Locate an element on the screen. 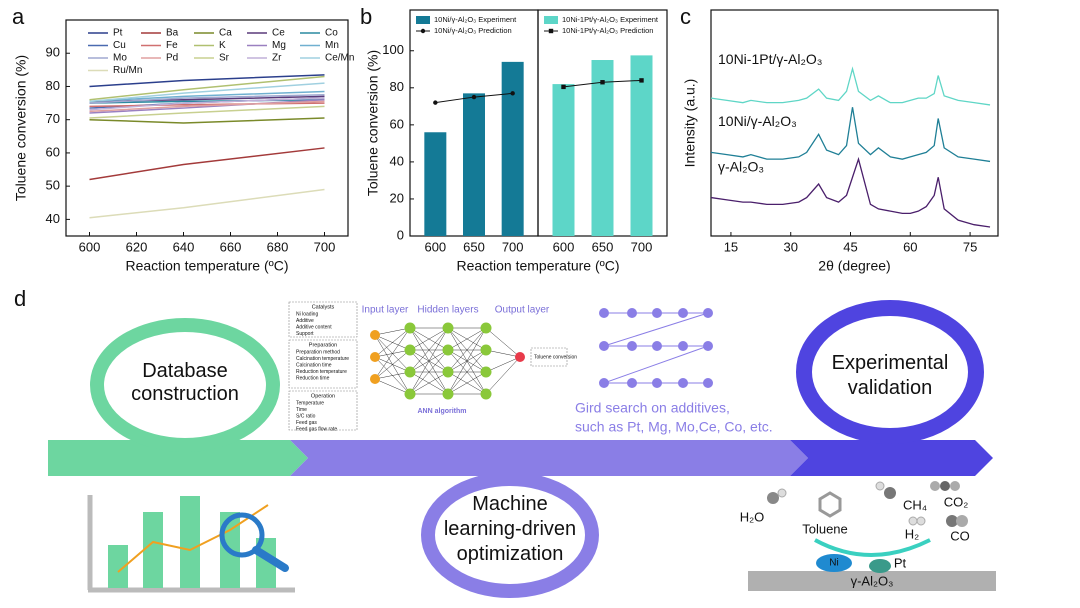 This screenshot has height=608, width=1080. molecule-label: H₂ is located at coordinates (912, 533).